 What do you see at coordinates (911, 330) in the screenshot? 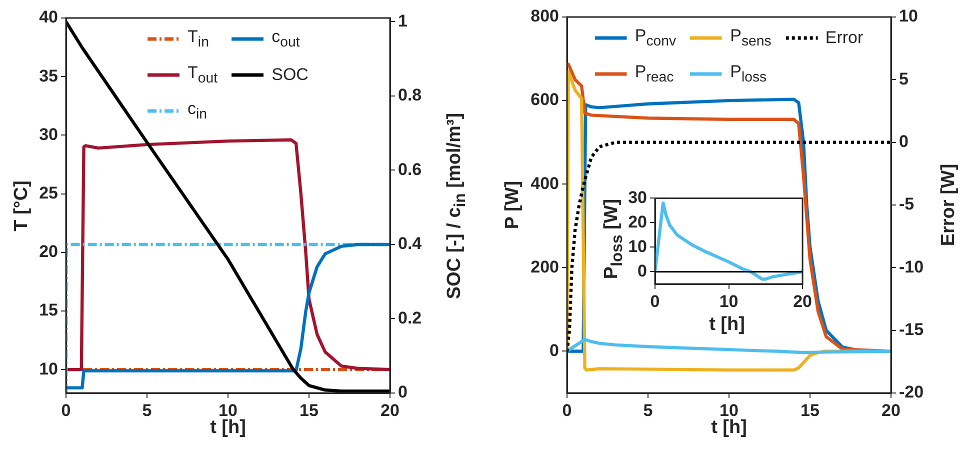
I see `y2-tick-label: -15` at bounding box center [911, 330].